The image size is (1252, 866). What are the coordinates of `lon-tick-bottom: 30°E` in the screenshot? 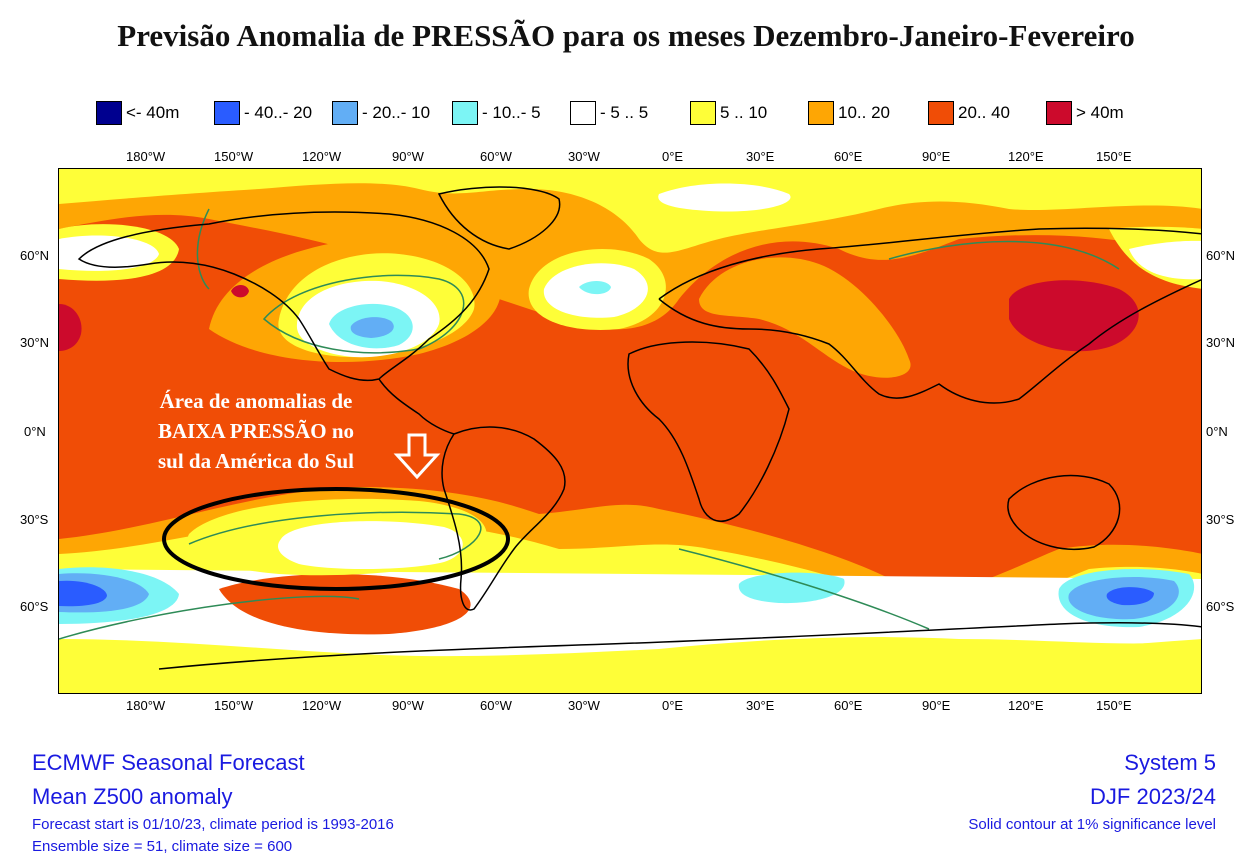 It's located at (760, 705).